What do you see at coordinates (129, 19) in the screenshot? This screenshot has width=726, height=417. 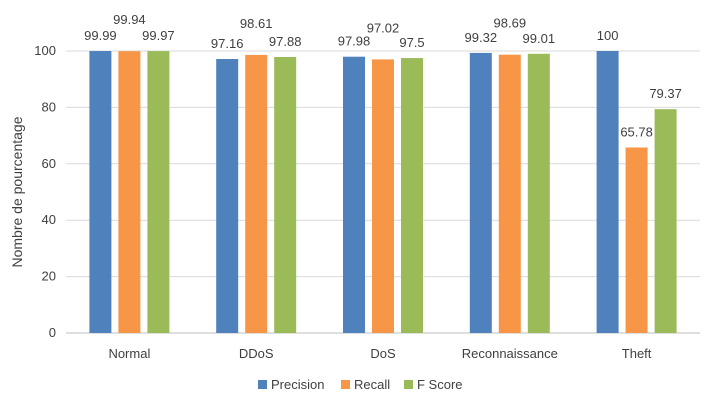 I see `data-label: 99.94` at bounding box center [129, 19].